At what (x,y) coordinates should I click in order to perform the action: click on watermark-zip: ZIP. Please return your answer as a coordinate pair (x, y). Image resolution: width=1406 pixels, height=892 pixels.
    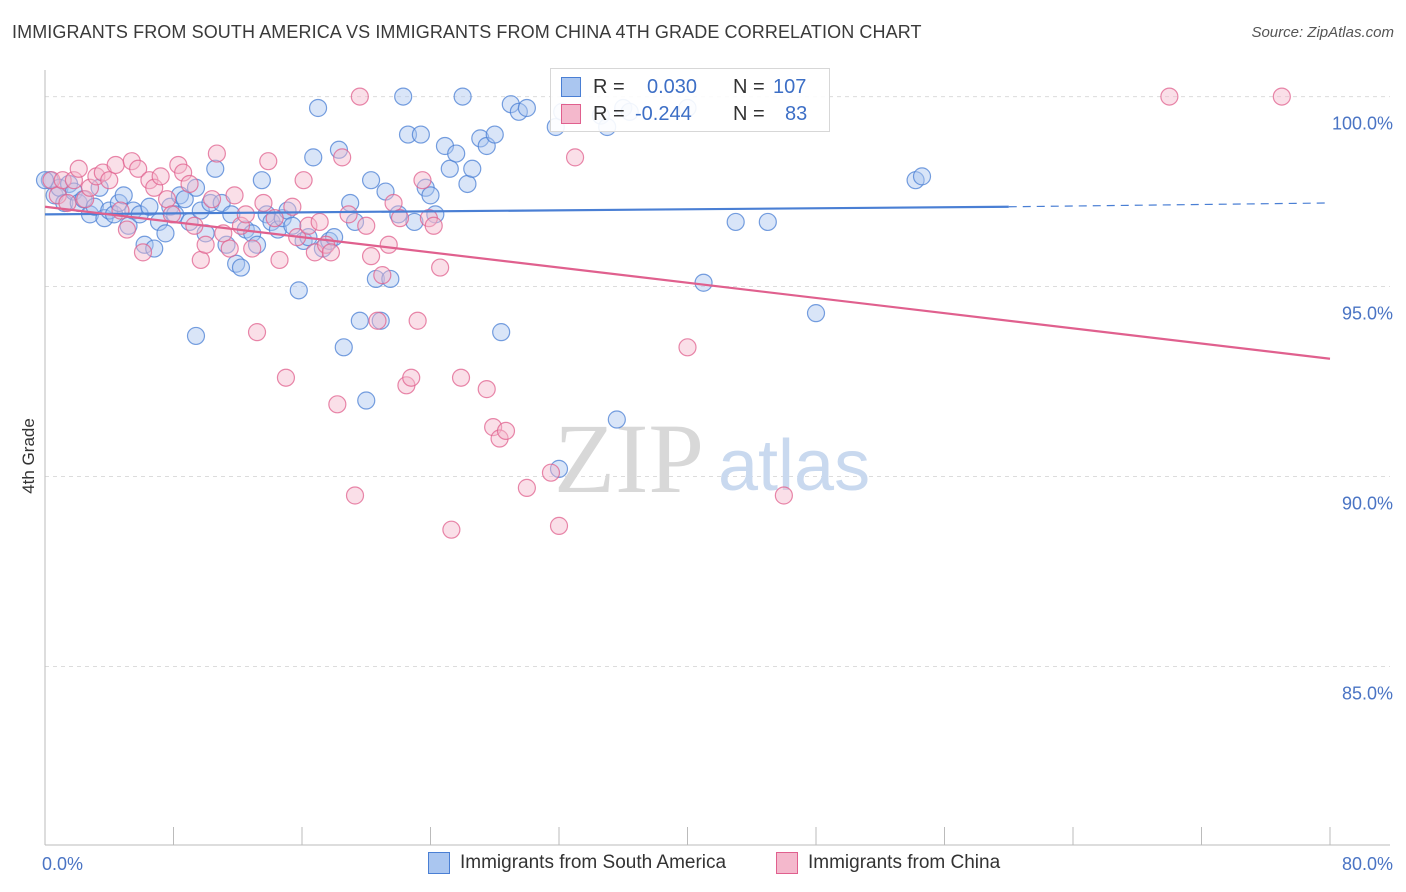
    Looking at the image, I should click on (629, 458).